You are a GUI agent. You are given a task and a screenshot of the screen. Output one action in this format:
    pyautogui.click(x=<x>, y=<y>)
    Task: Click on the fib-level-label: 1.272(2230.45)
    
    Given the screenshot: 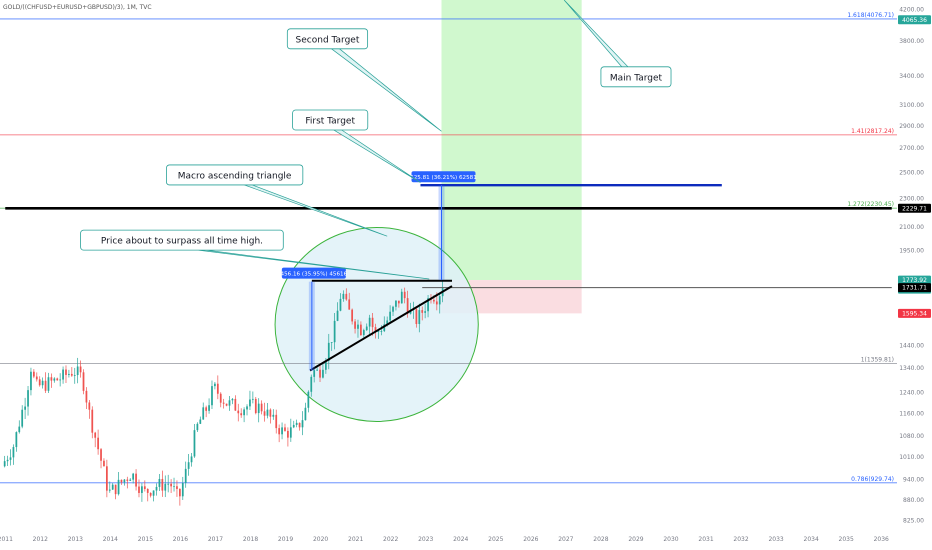 What is the action you would take?
    pyautogui.click(x=870, y=204)
    